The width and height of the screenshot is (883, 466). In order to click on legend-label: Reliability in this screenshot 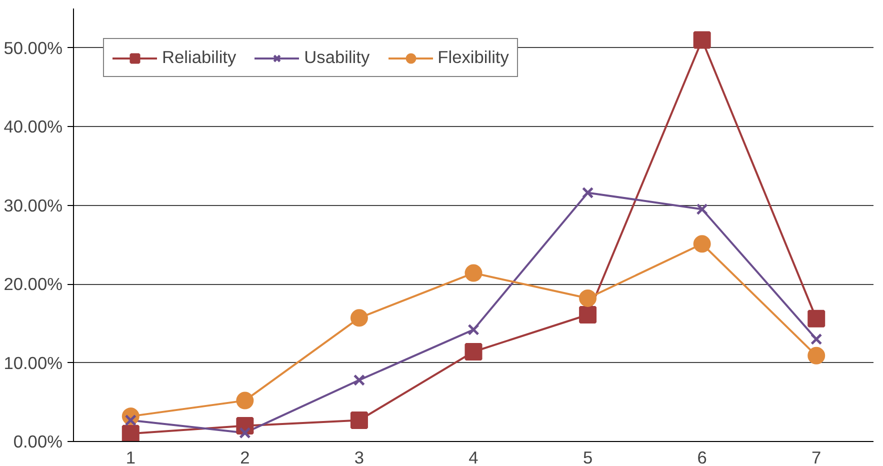, I will do `click(199, 57)`.